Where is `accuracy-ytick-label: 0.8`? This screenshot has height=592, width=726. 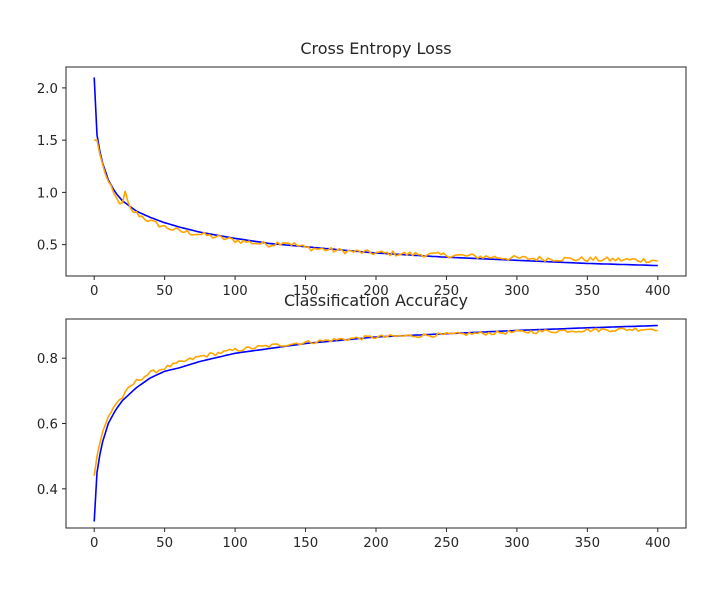 accuracy-ytick-label: 0.8 is located at coordinates (47, 359).